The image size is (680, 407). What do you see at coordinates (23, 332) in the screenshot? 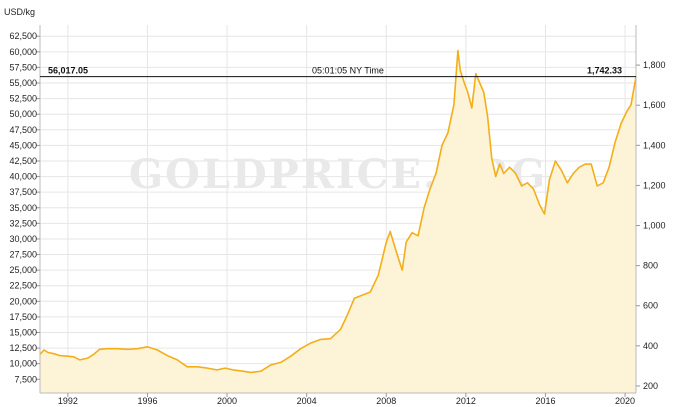
I see `left-tick-label: 15,000` at bounding box center [23, 332].